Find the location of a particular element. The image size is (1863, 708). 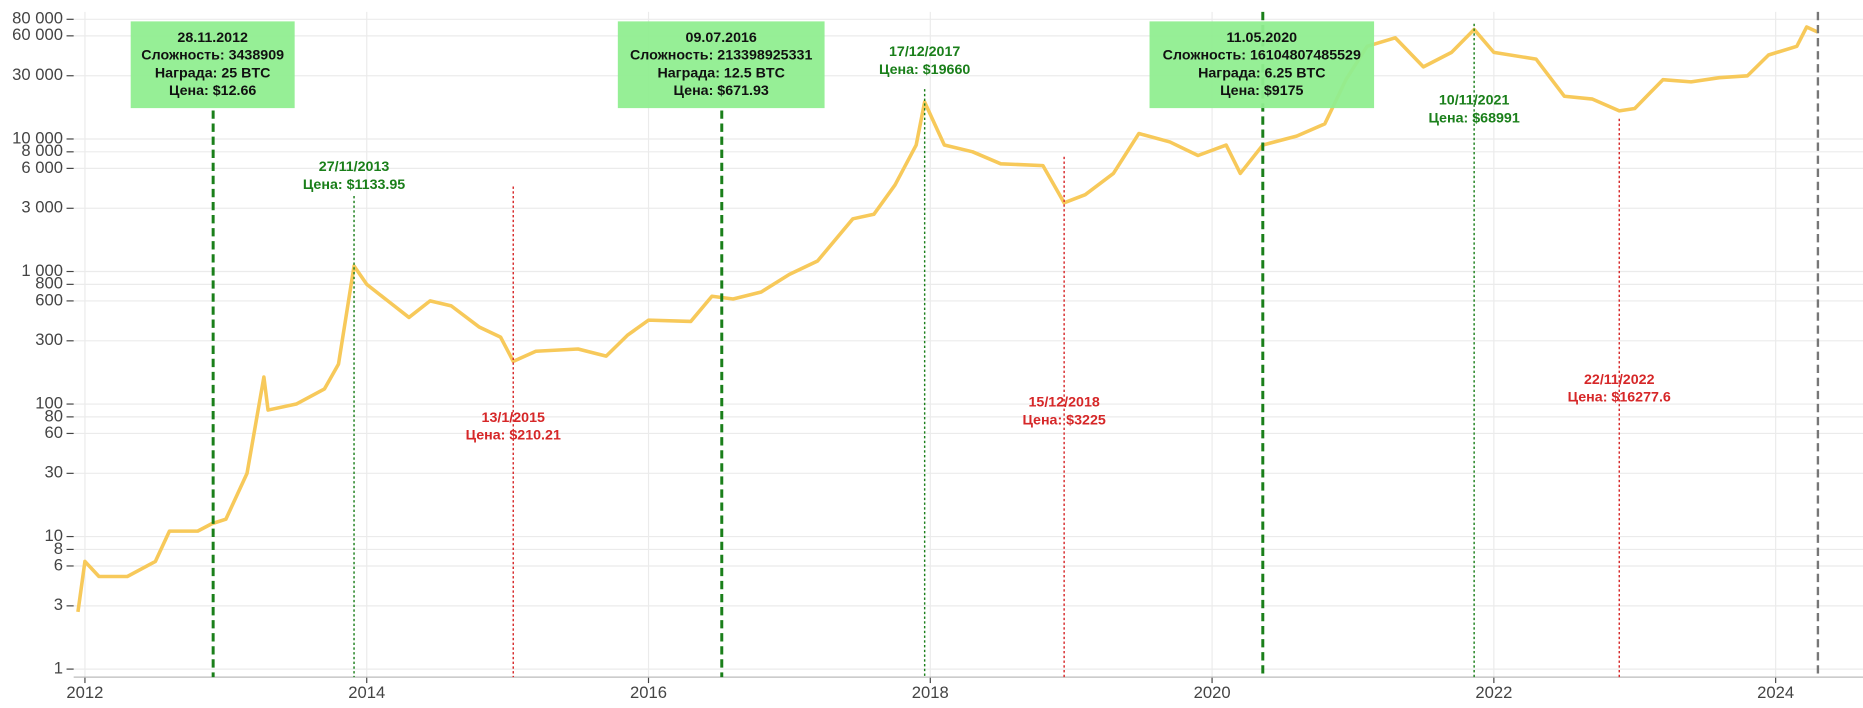

halving-text: Награда: 12.5 BTC is located at coordinates (720, 73).